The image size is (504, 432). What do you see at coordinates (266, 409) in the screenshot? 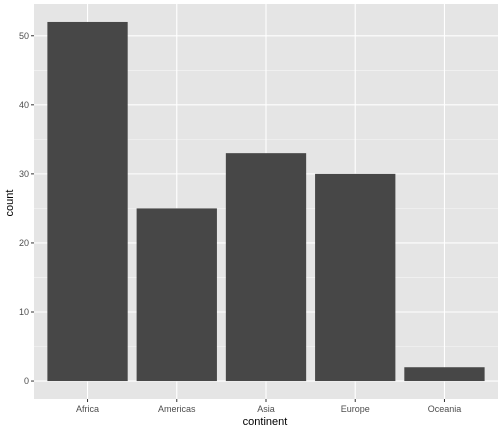
I see `x-tick-label-asia: Asia` at bounding box center [266, 409].